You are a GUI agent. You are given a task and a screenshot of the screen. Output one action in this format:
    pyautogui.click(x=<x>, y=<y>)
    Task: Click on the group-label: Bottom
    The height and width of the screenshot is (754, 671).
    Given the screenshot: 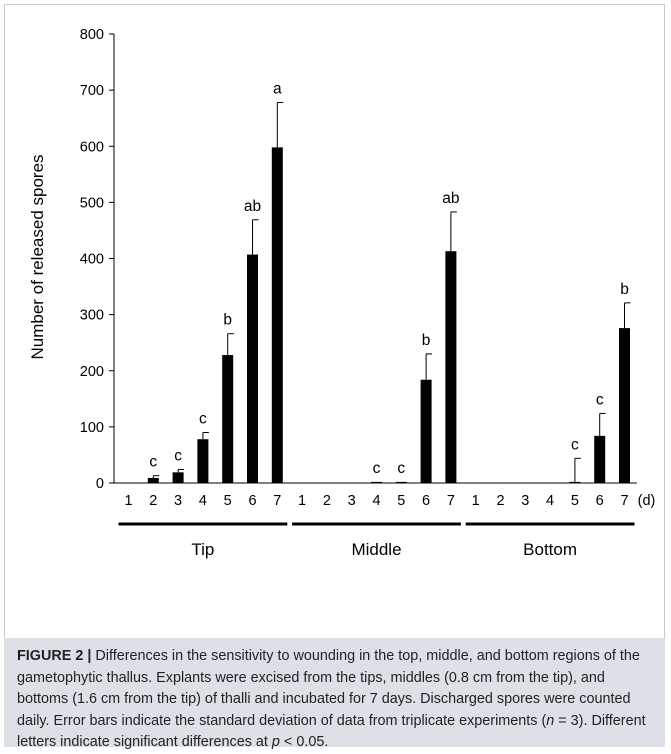 What is the action you would take?
    pyautogui.click(x=550, y=549)
    